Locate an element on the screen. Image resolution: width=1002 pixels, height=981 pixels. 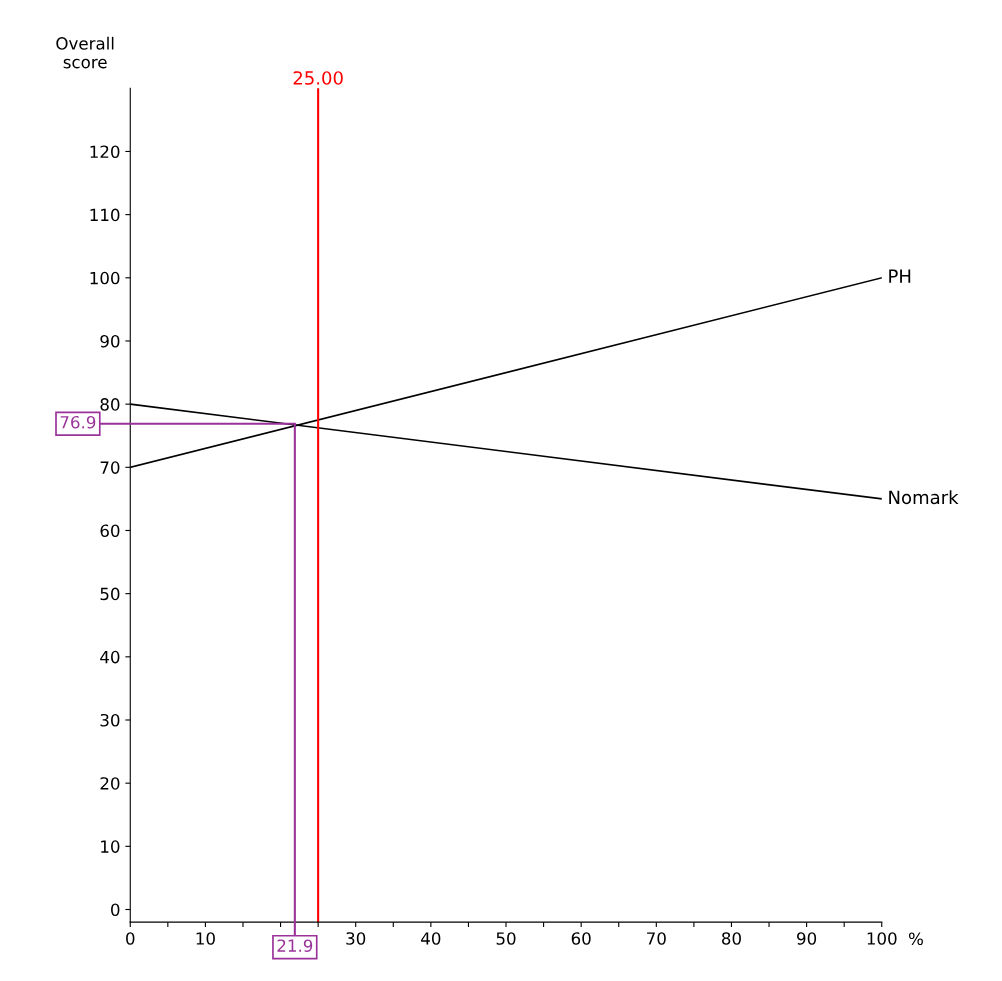
y-tick-label: 20 is located at coordinates (110, 783).